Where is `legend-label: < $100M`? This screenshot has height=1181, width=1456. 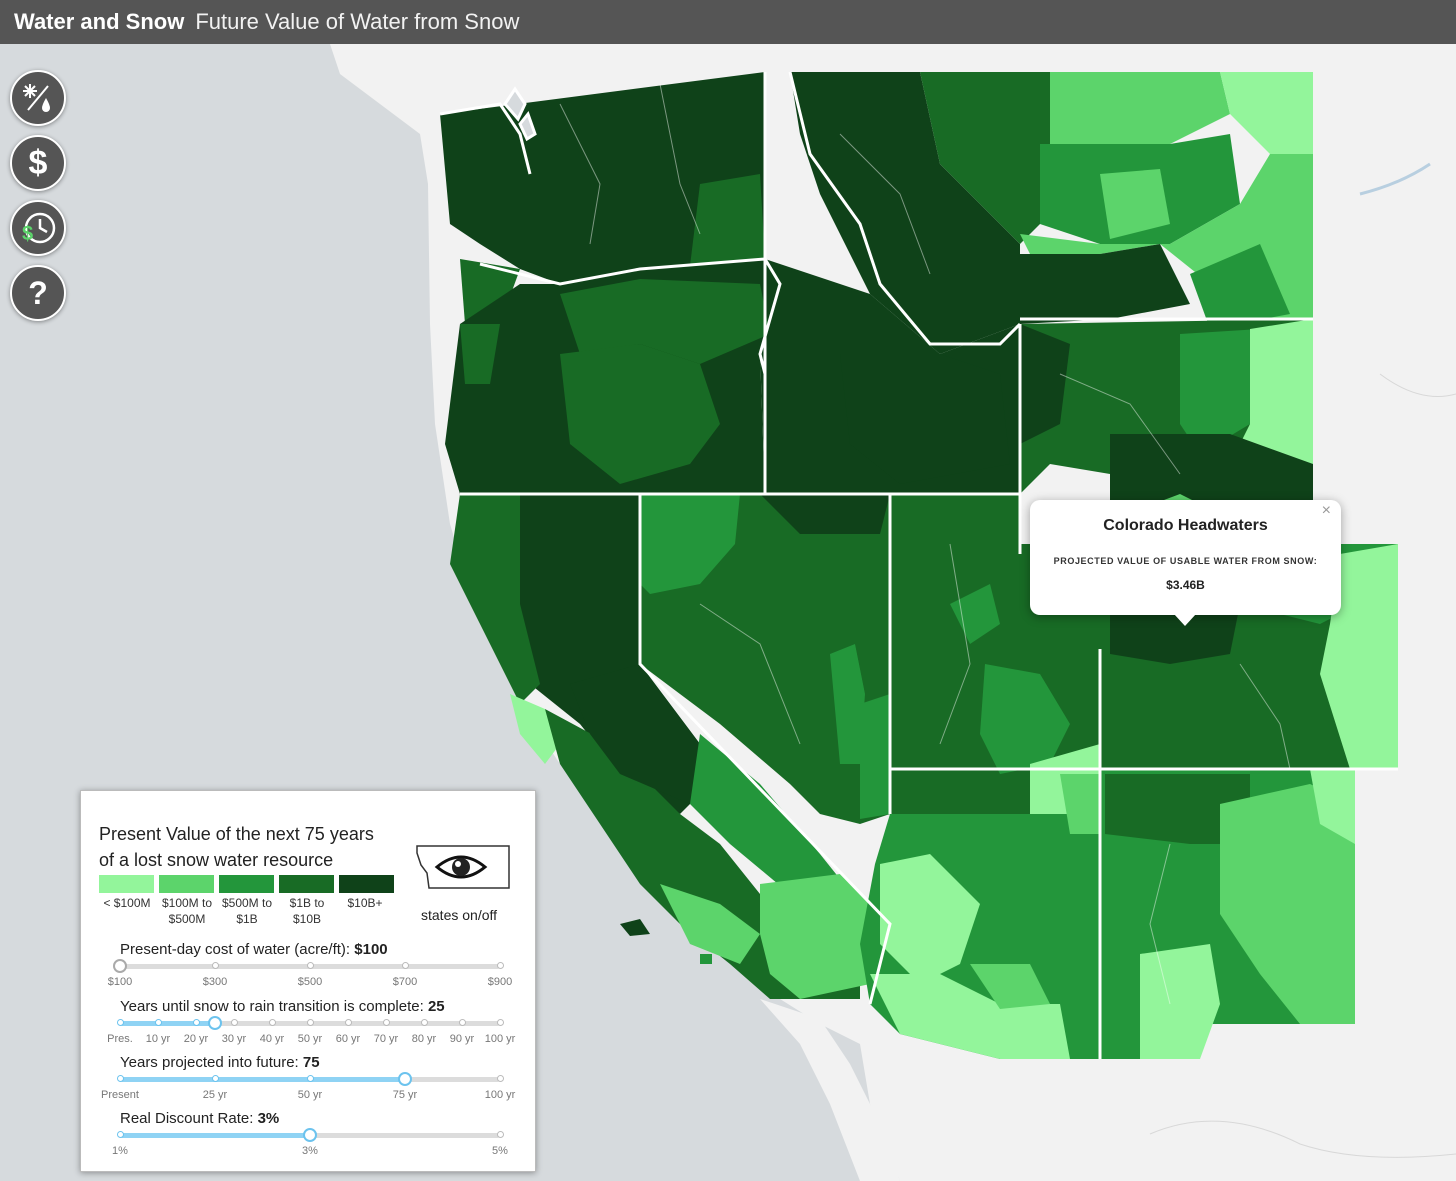
legend-label: < $100M is located at coordinates (127, 903).